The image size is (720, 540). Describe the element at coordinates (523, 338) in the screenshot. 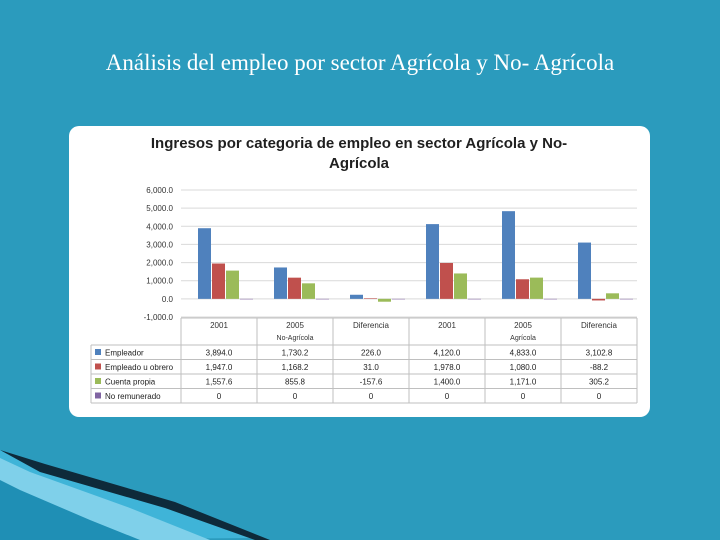

I see `group-label: Agrícola` at that location.